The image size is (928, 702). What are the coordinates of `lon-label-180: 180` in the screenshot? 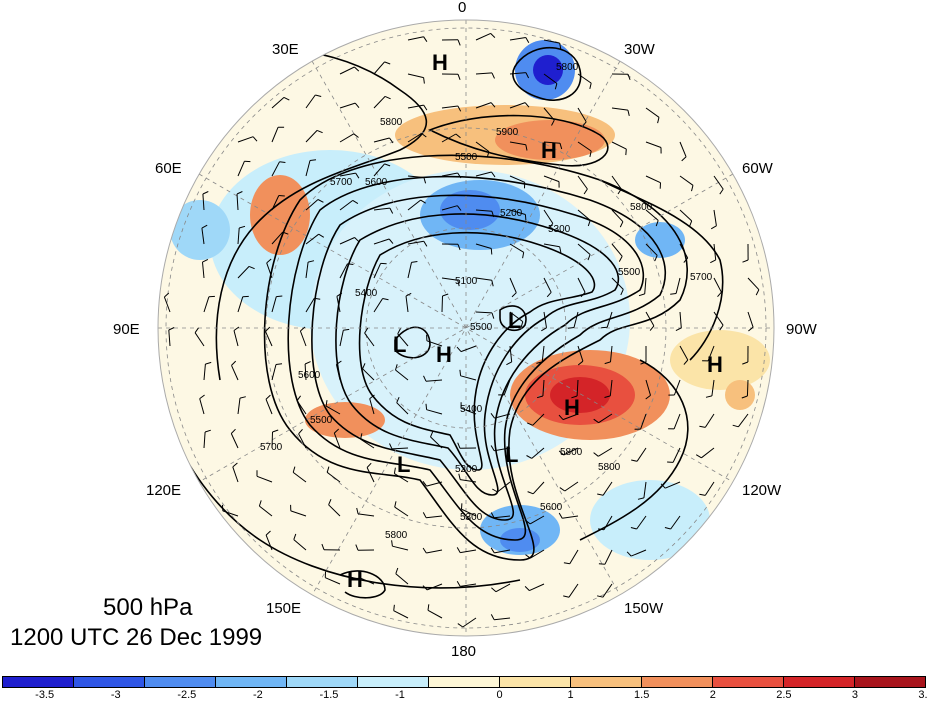 It's located at (464, 651).